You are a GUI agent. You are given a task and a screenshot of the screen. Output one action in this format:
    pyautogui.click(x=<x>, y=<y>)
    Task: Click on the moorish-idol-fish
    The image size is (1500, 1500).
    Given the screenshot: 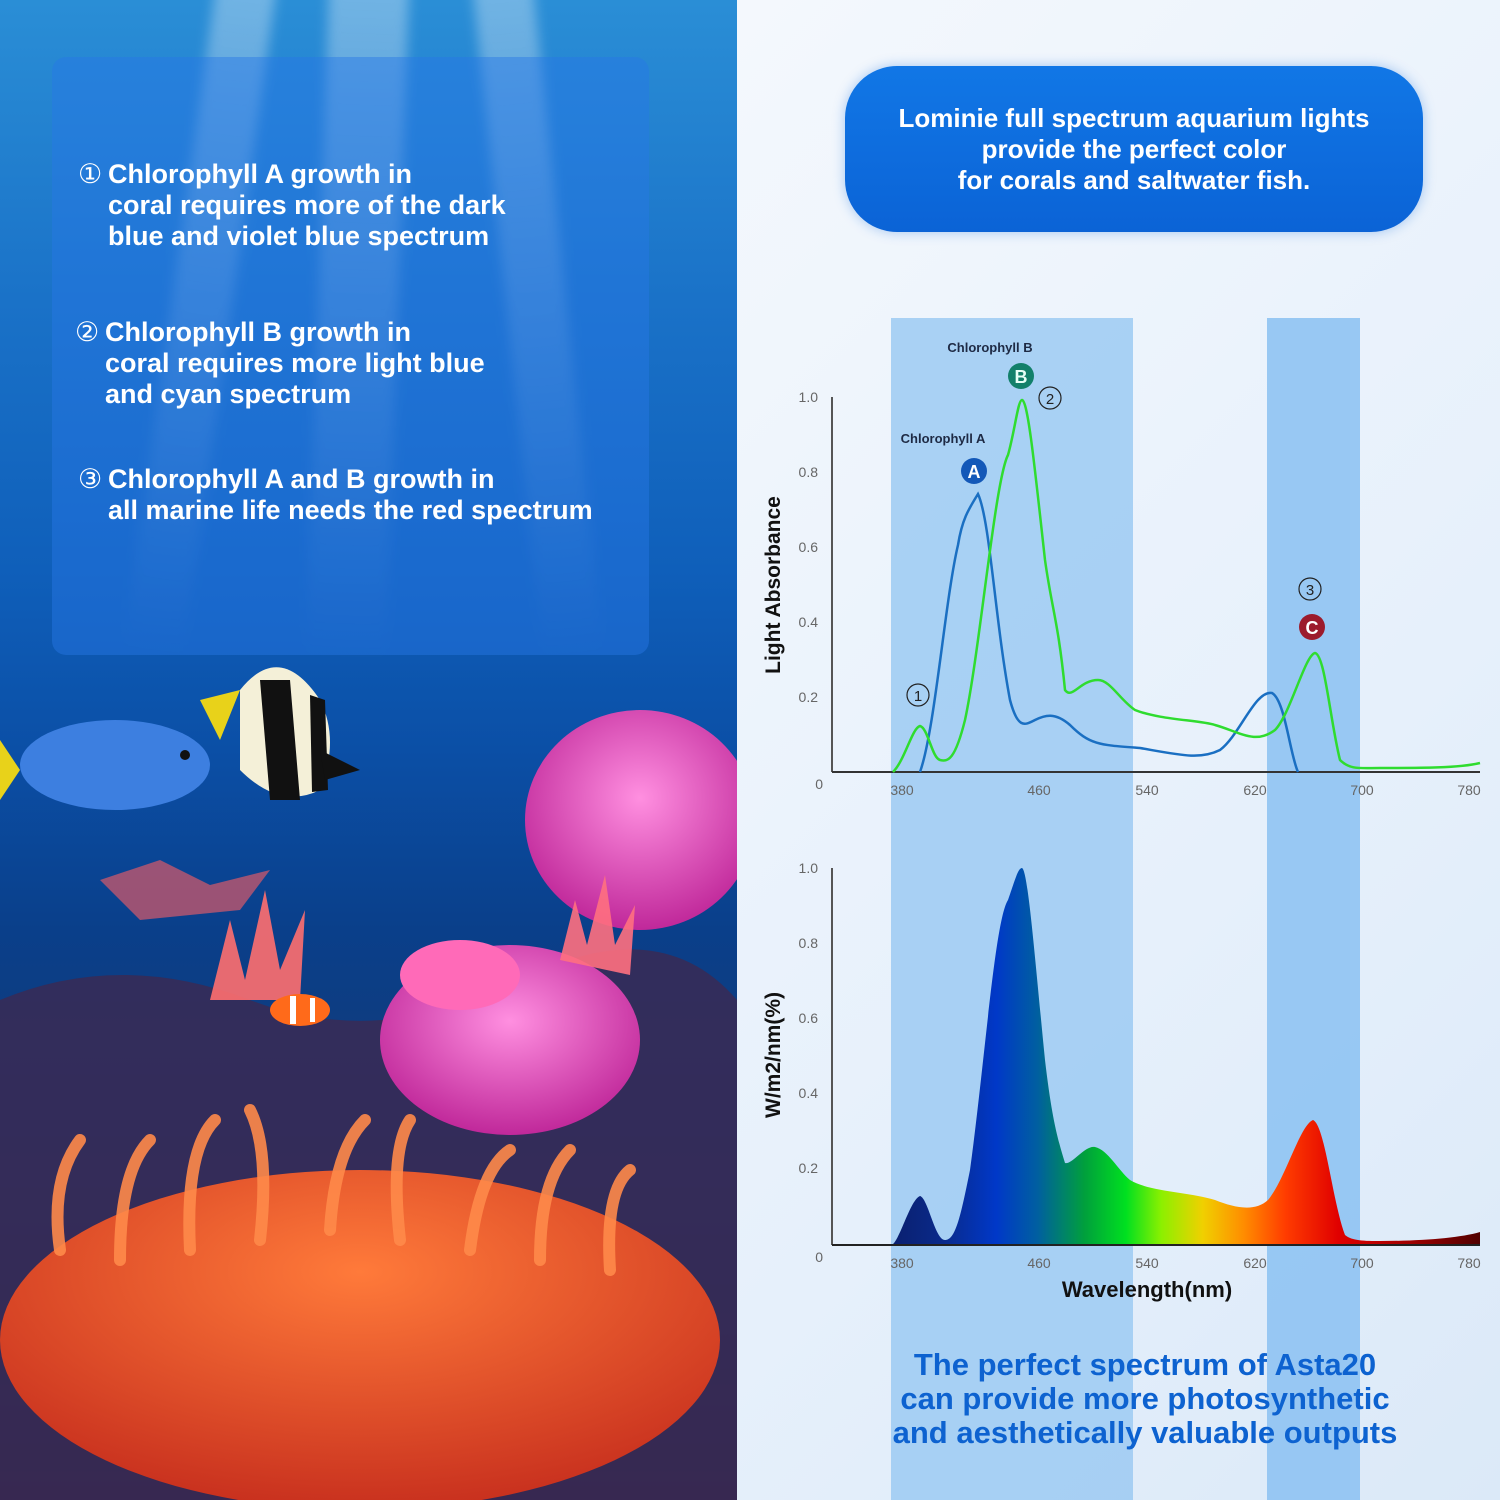 What is the action you would take?
    pyautogui.click(x=280, y=733)
    